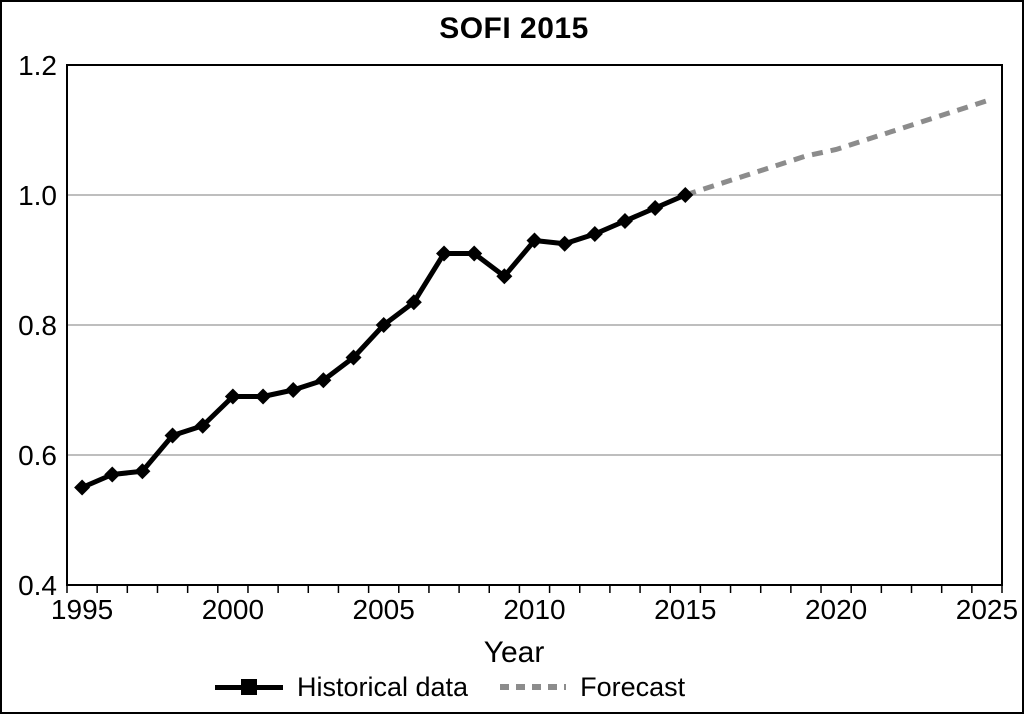 The width and height of the screenshot is (1024, 716). I want to click on y-tick-label: 1.2, so click(37, 65).